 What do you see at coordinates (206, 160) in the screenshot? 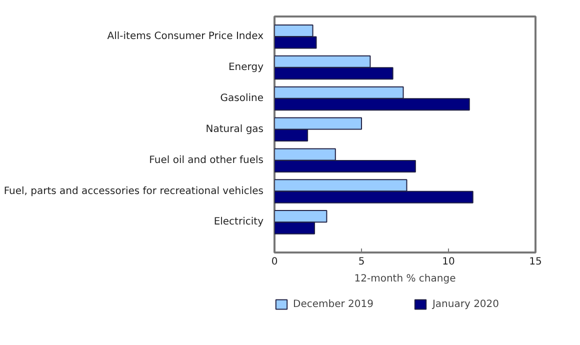
I see `y-tick-label: Fuel oil and other fuels` at bounding box center [206, 160].